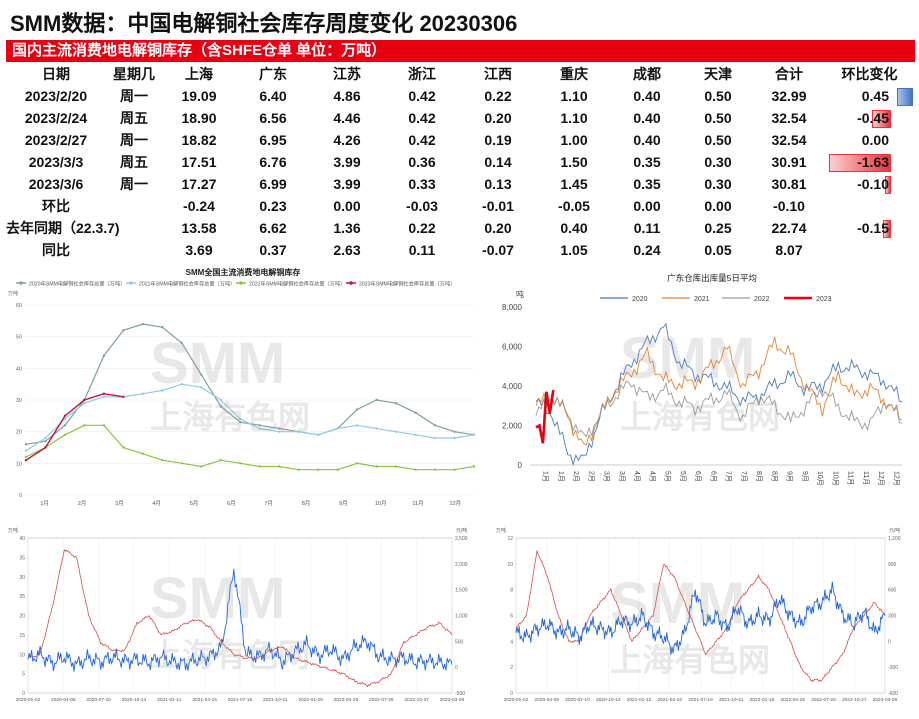  What do you see at coordinates (874, 185) in the screenshot?
I see `table-cell: -0.10` at bounding box center [874, 185].